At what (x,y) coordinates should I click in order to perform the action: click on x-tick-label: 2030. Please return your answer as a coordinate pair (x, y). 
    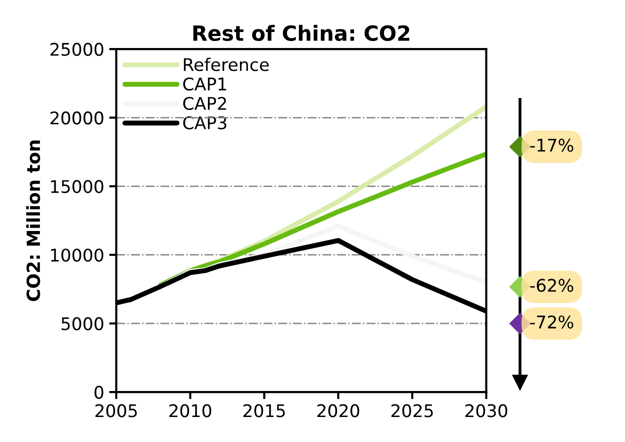
    Looking at the image, I should click on (486, 411).